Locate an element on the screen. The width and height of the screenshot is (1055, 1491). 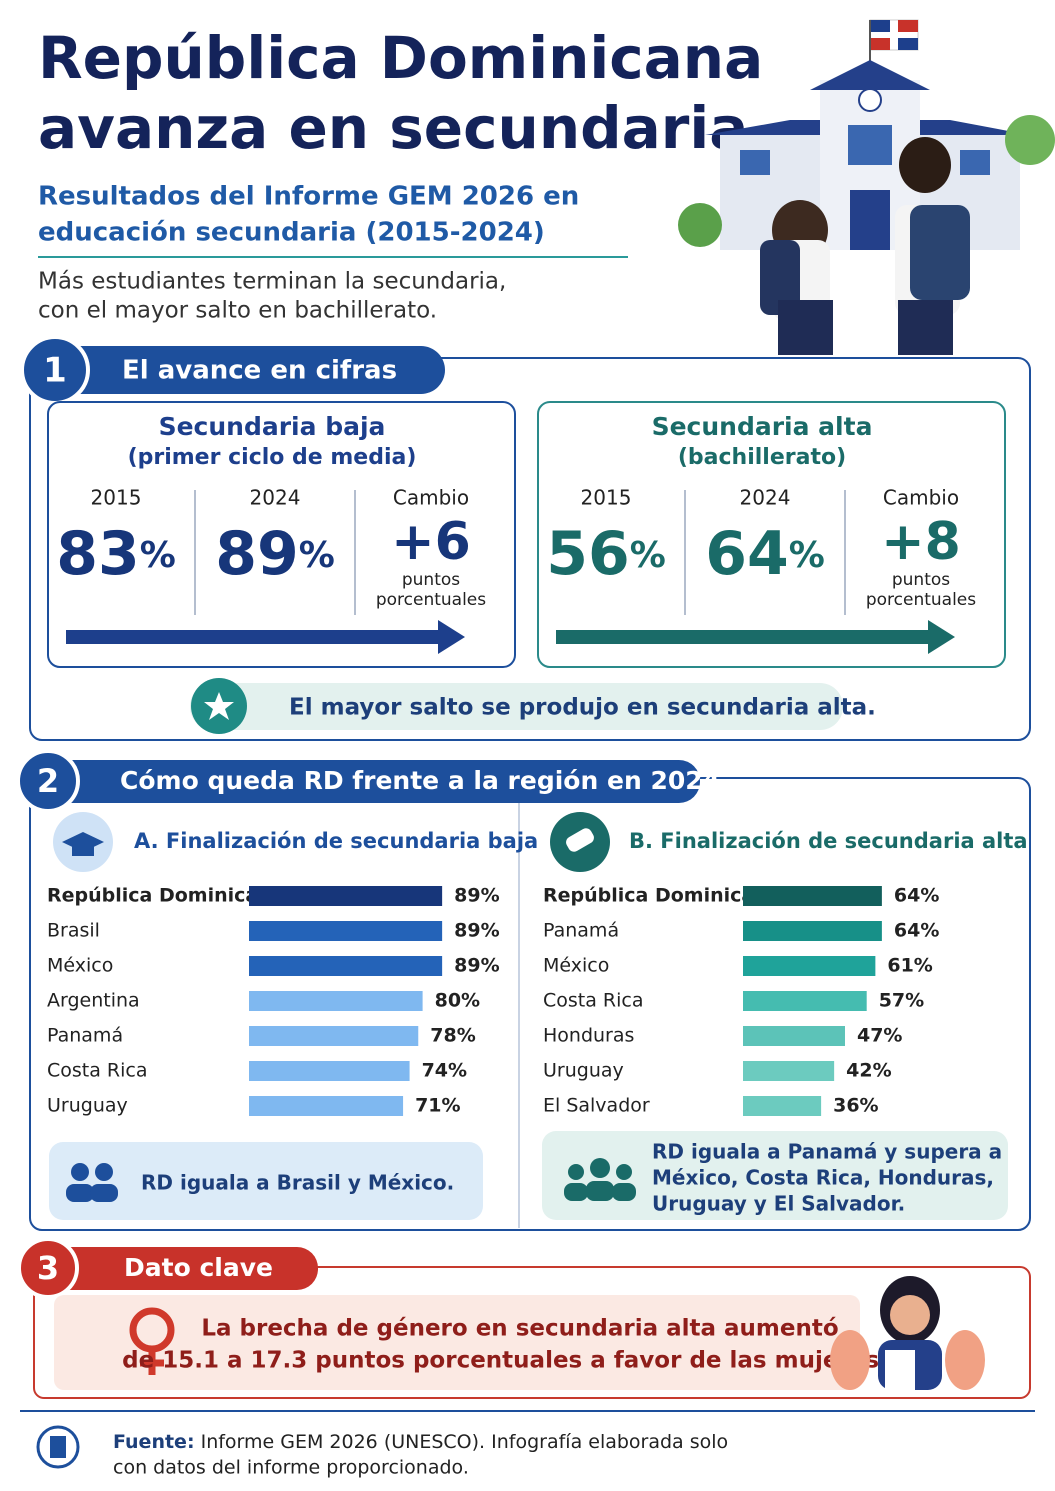
female-icon is located at coordinates (152, 1341).